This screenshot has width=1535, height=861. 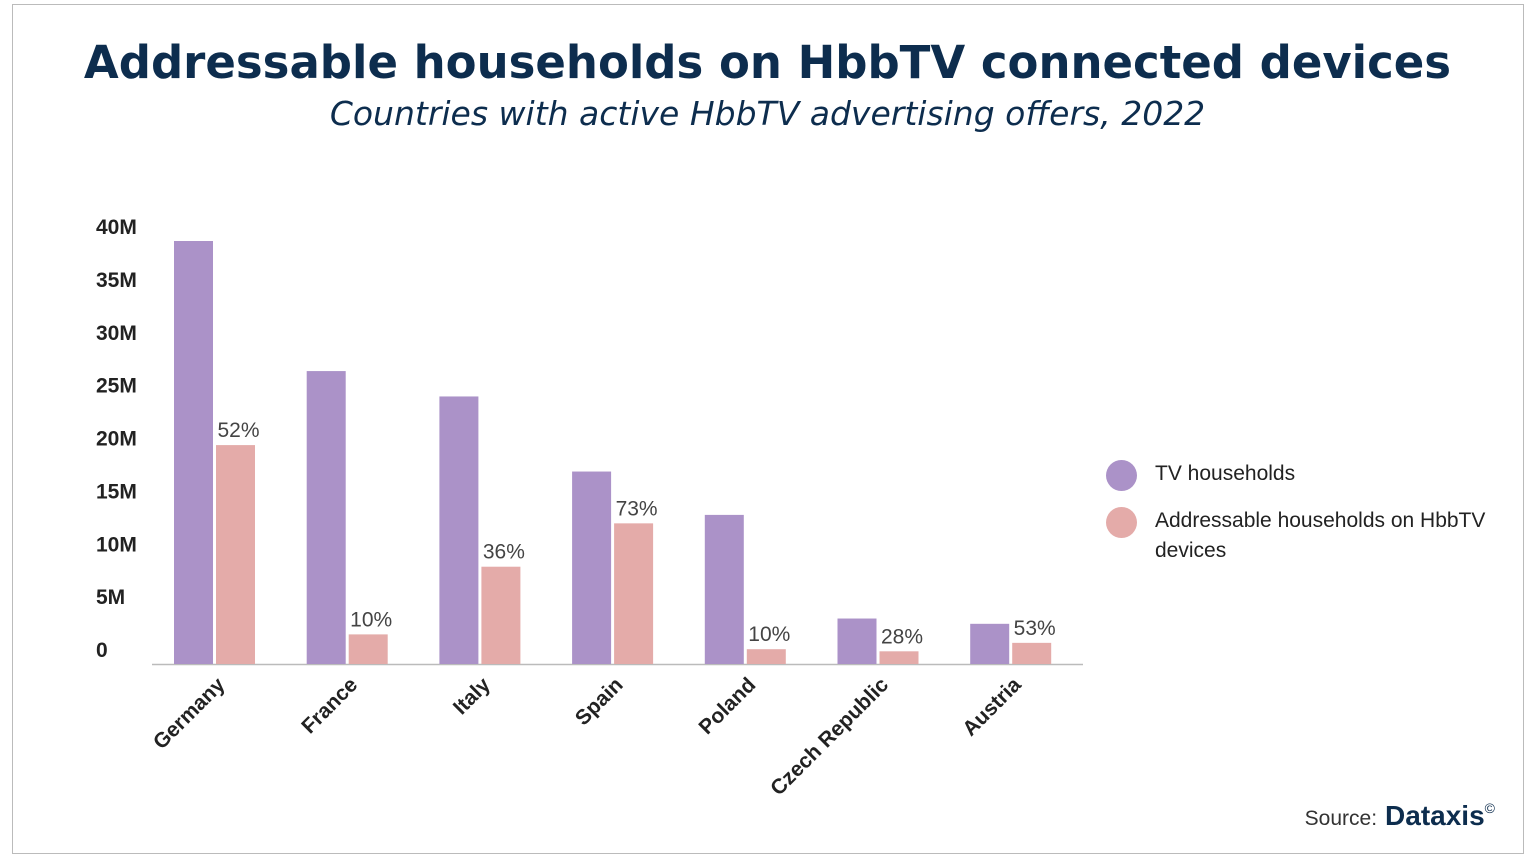 What do you see at coordinates (766, 656) in the screenshot?
I see `bar-addressable-poland` at bounding box center [766, 656].